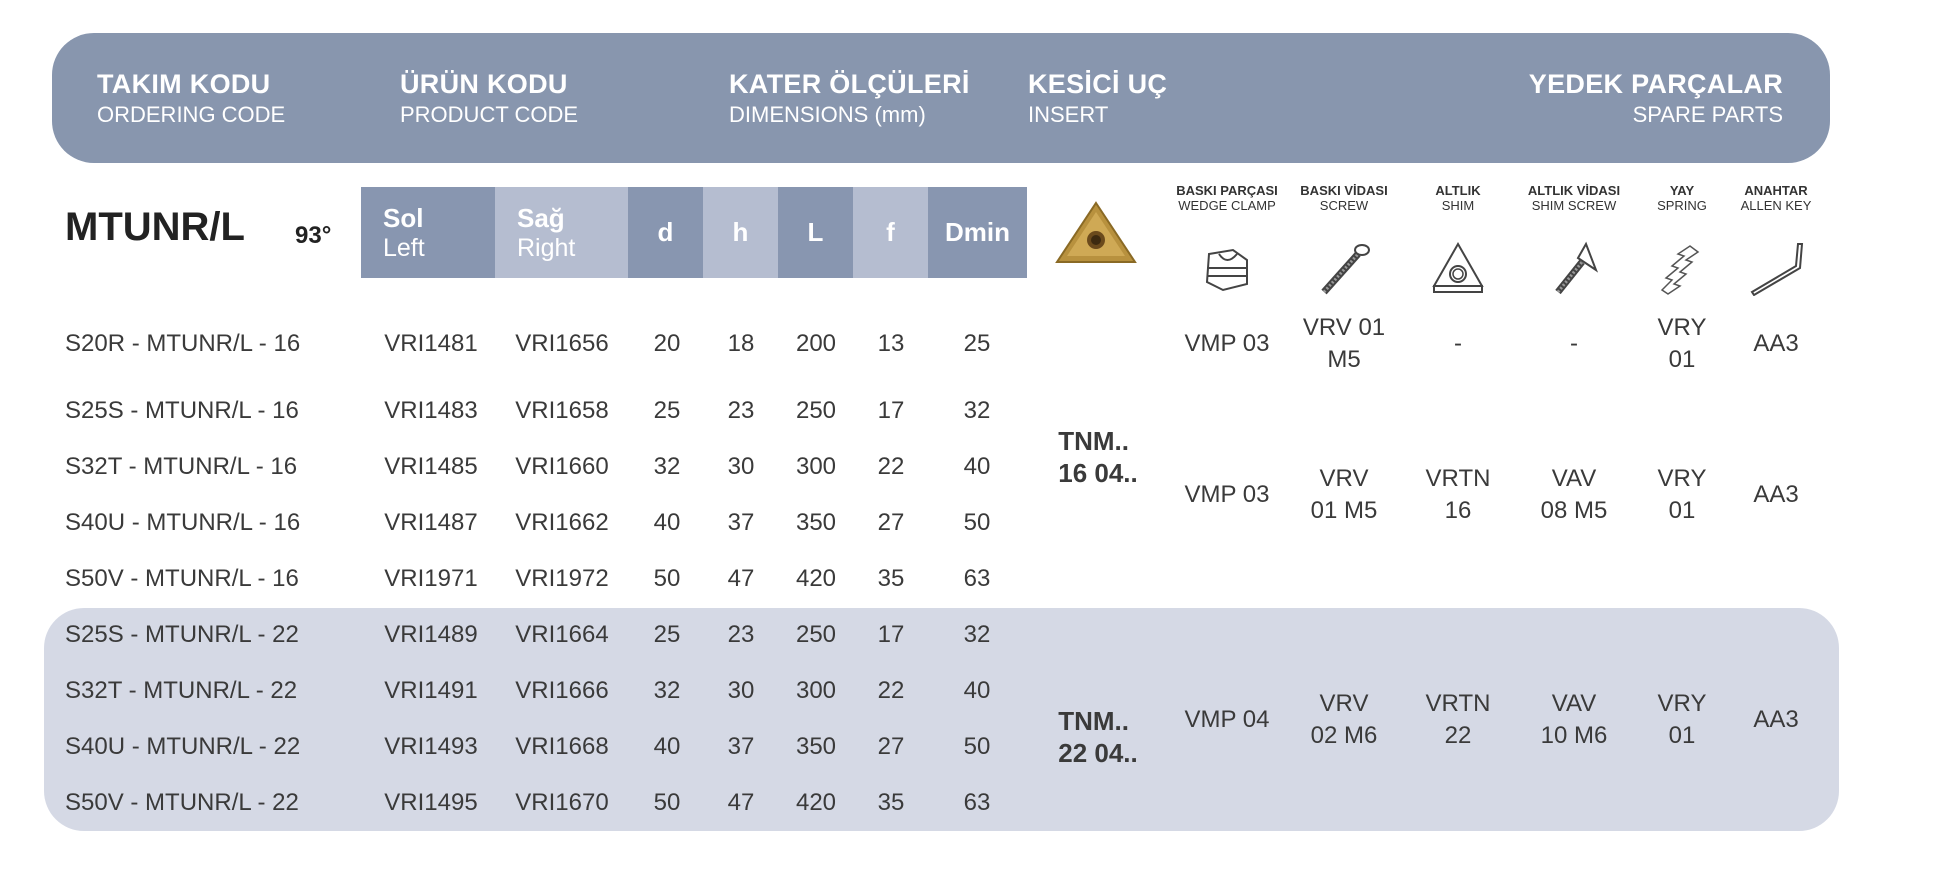  What do you see at coordinates (1226, 270) in the screenshot?
I see `wedge-clamp-icon` at bounding box center [1226, 270].